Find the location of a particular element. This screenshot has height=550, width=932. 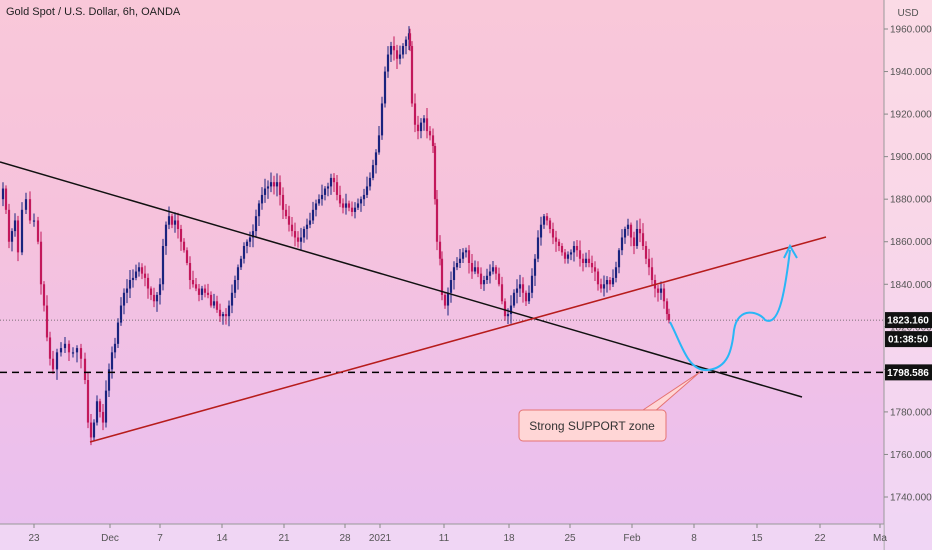

price-tags: 1823.160 01:38:50 1798.586 is located at coordinates (908, 346).